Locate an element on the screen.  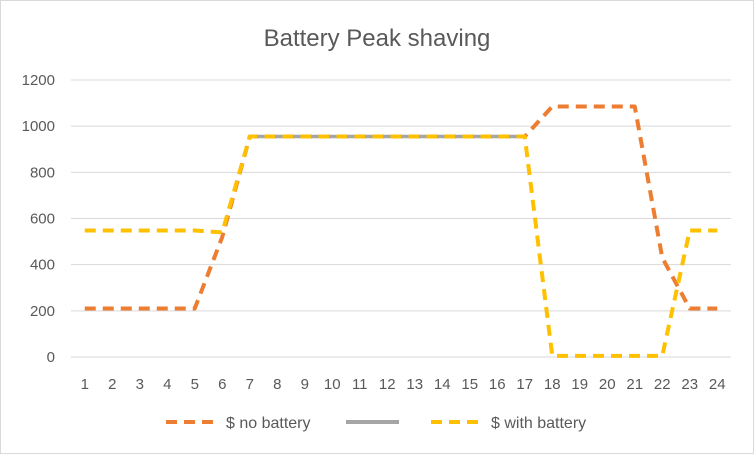
x-tick-label-15: 15 is located at coordinates (469, 384).